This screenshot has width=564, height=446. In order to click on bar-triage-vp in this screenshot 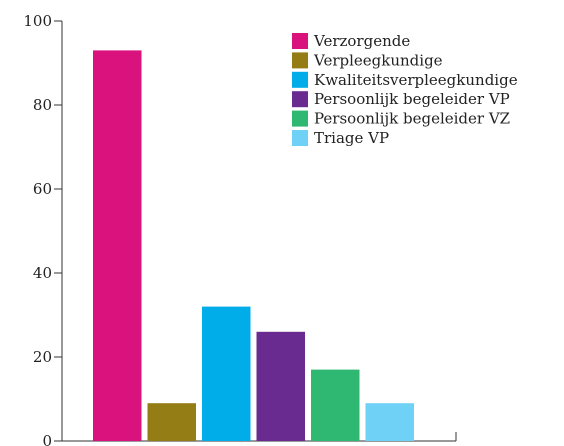, I will do `click(389, 422)`.